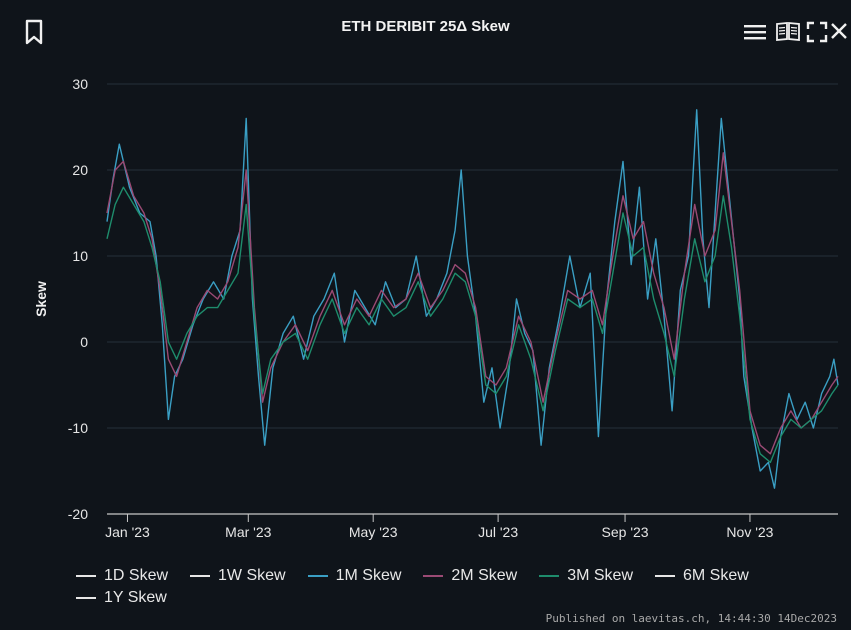 The width and height of the screenshot is (851, 630). Describe the element at coordinates (78, 514) in the screenshot. I see `y-tick-label: -20` at that location.